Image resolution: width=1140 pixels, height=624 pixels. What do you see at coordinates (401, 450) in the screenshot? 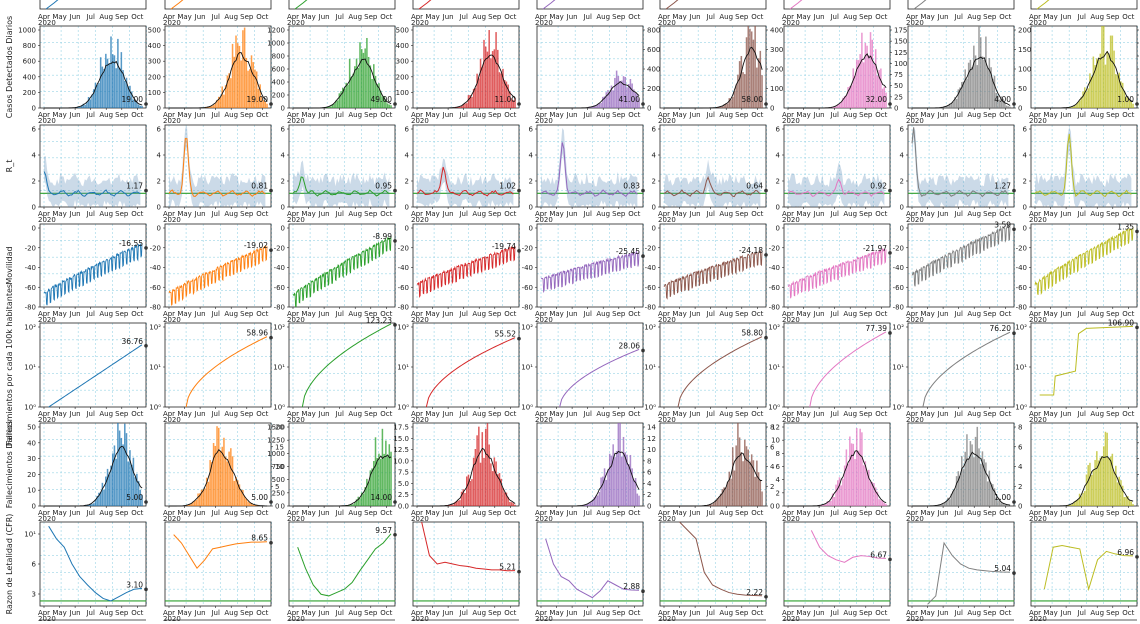
I see `y-tick-label: 12.5` at bounding box center [401, 450].